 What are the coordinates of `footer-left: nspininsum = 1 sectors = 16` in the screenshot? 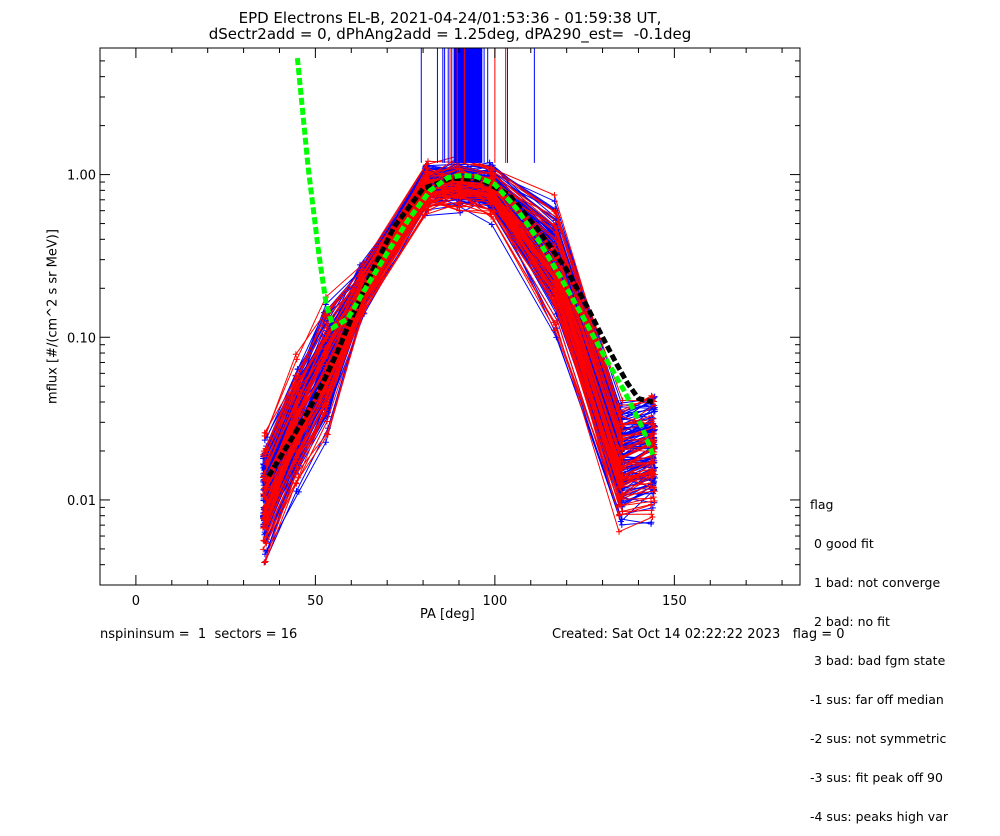 It's located at (199, 634).